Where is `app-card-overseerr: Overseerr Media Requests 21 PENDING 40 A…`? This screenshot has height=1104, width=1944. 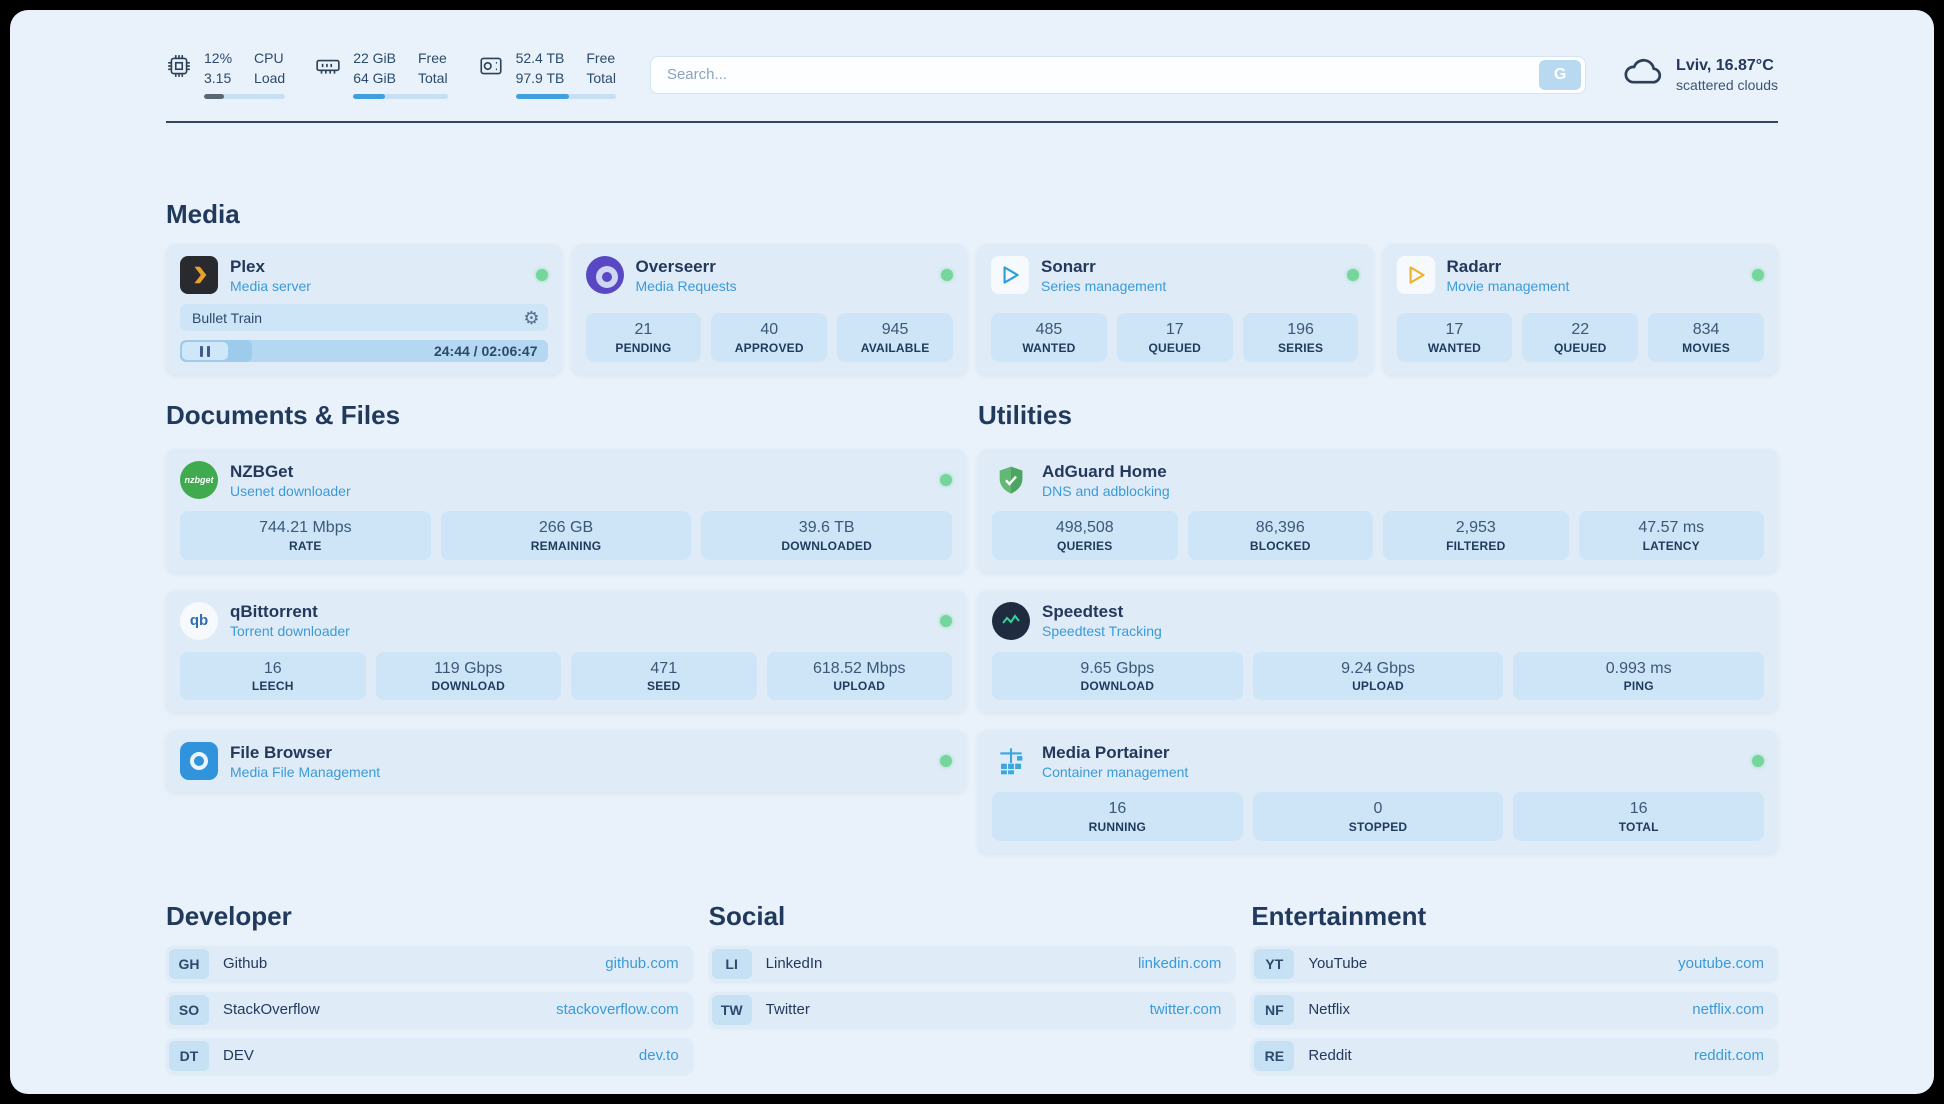 app-card-overseerr: Overseerr Media Requests 21 PENDING 40 A… is located at coordinates (769, 309).